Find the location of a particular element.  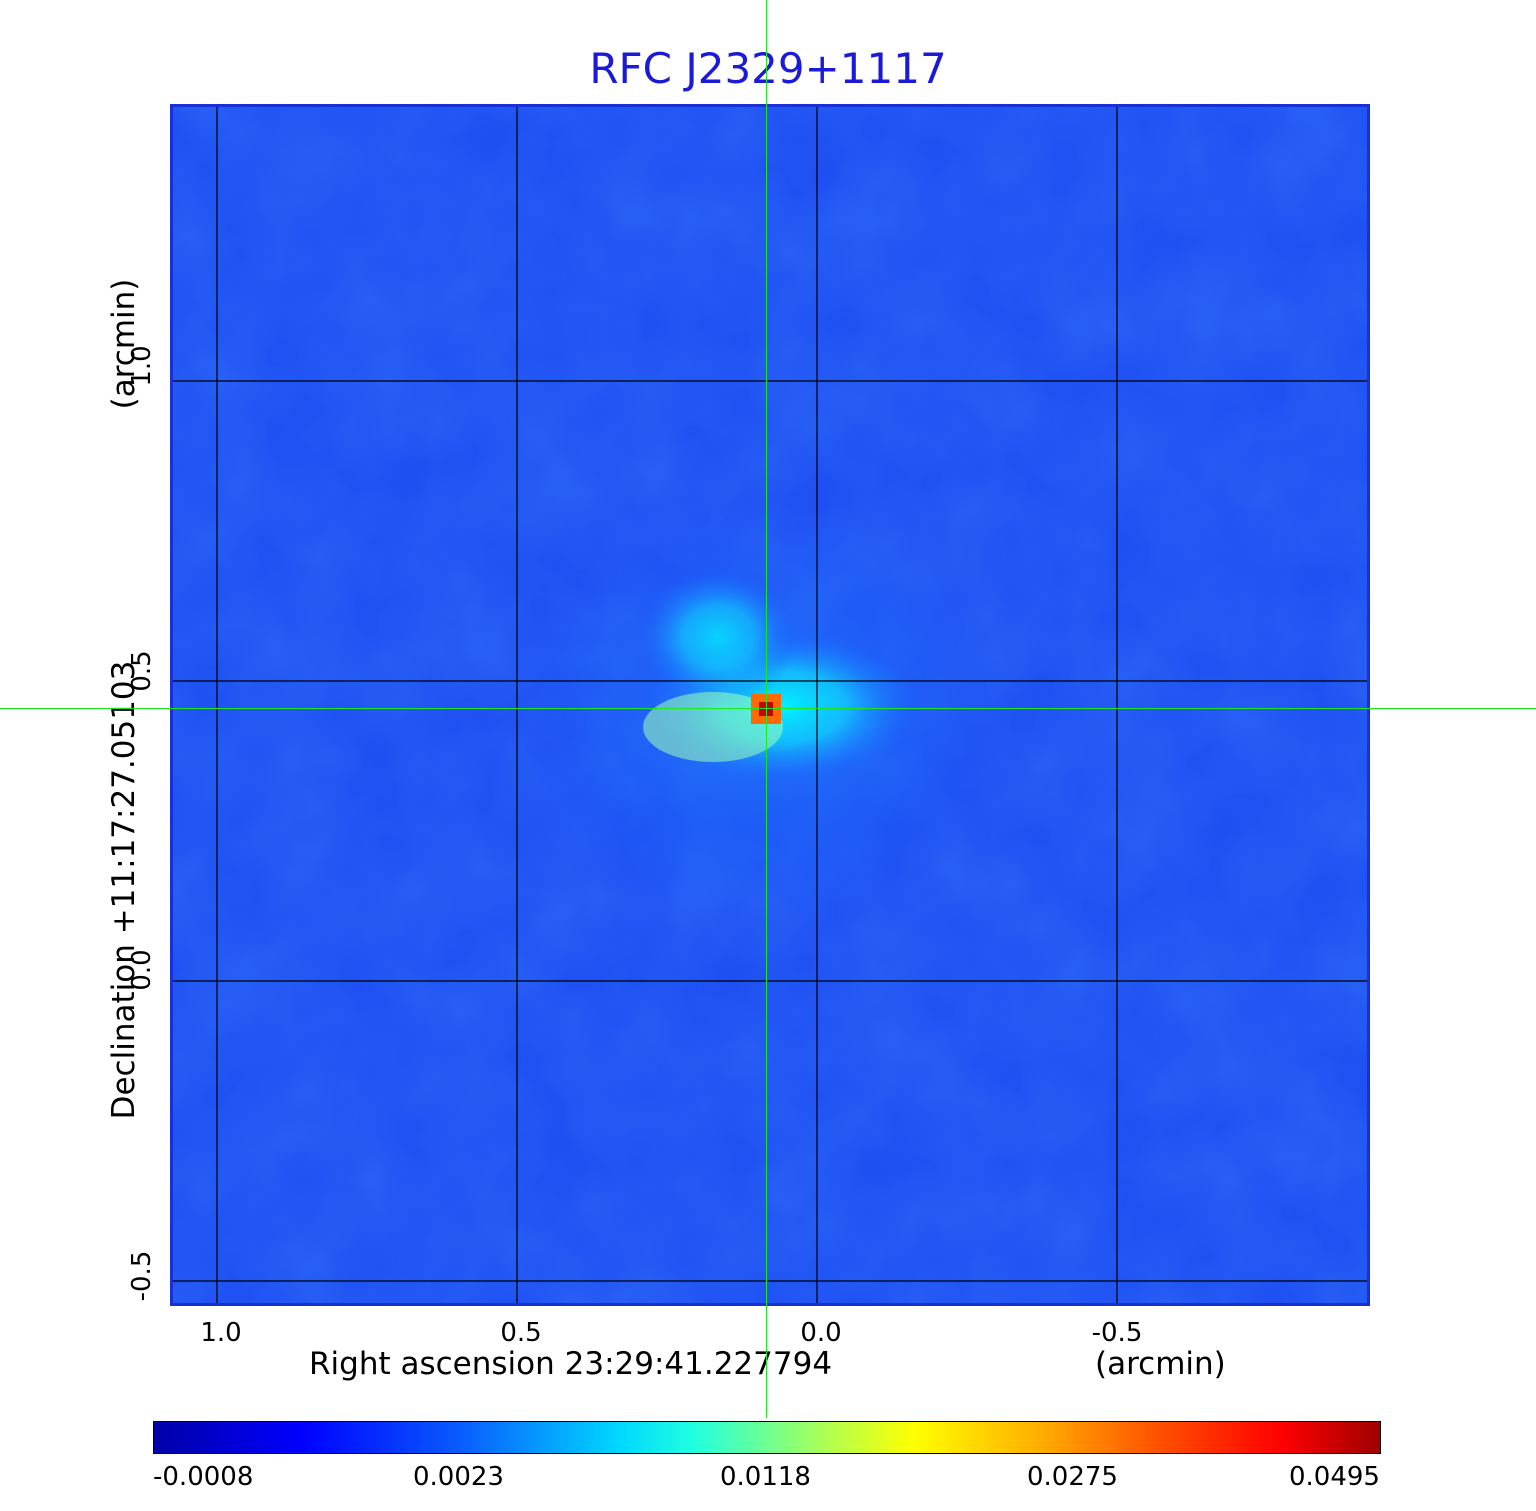

x-tick-label: 0.0 is located at coordinates (821, 1333).